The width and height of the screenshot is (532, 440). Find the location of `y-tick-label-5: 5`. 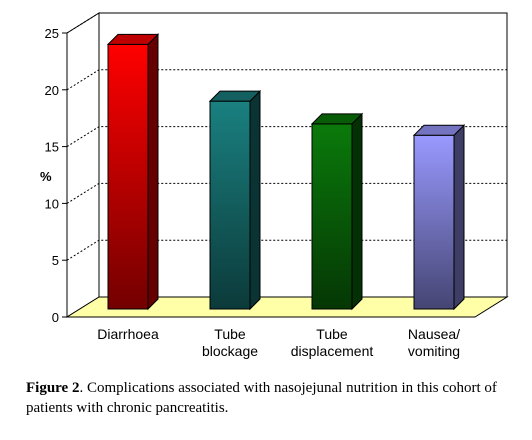

y-tick-label-5: 5 is located at coordinates (55, 260).